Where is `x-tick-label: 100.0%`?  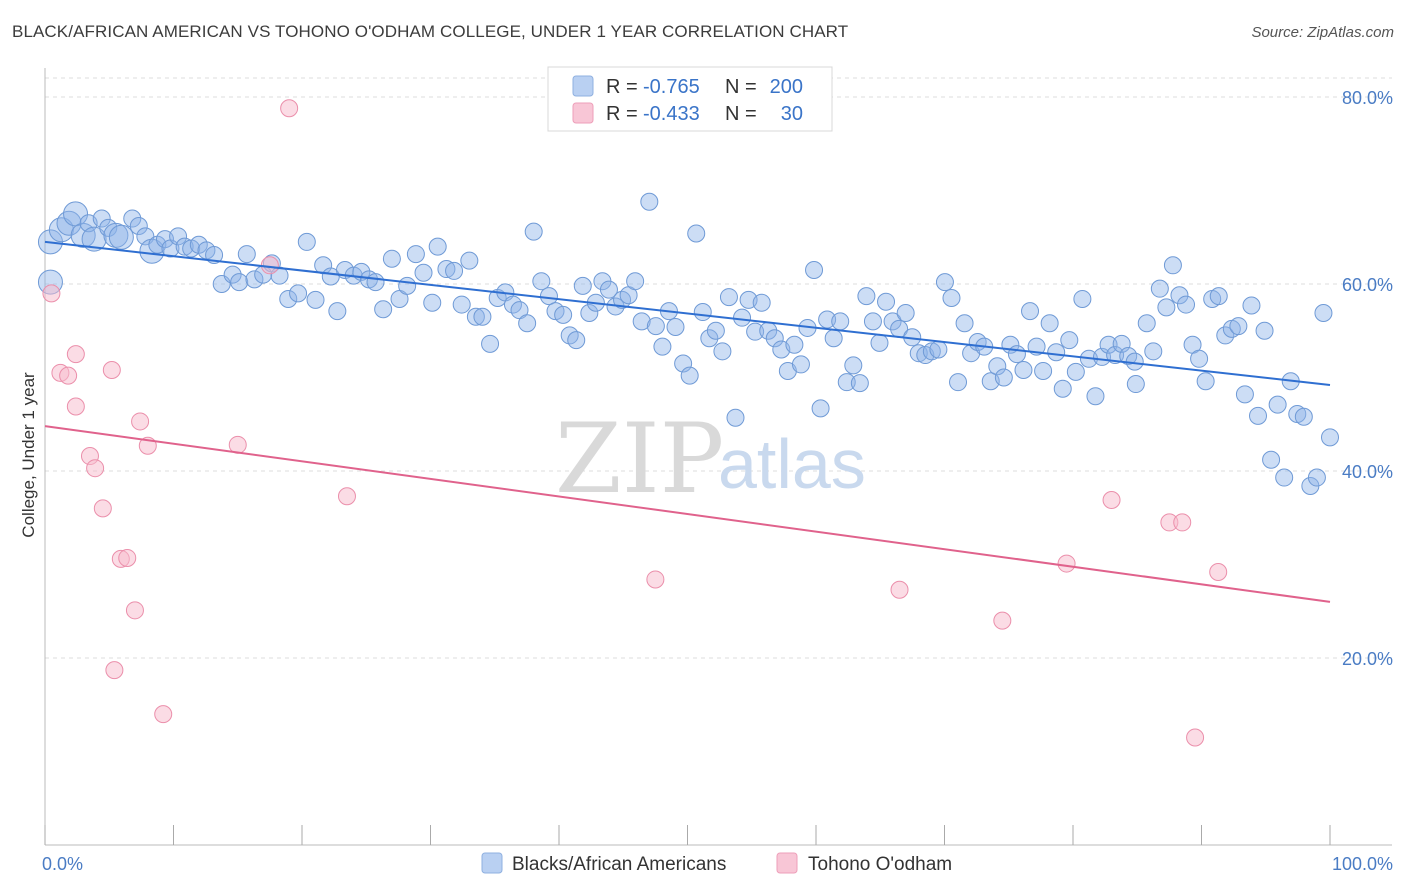
x-tick-label: 100.0% is located at coordinates (1362, 864).